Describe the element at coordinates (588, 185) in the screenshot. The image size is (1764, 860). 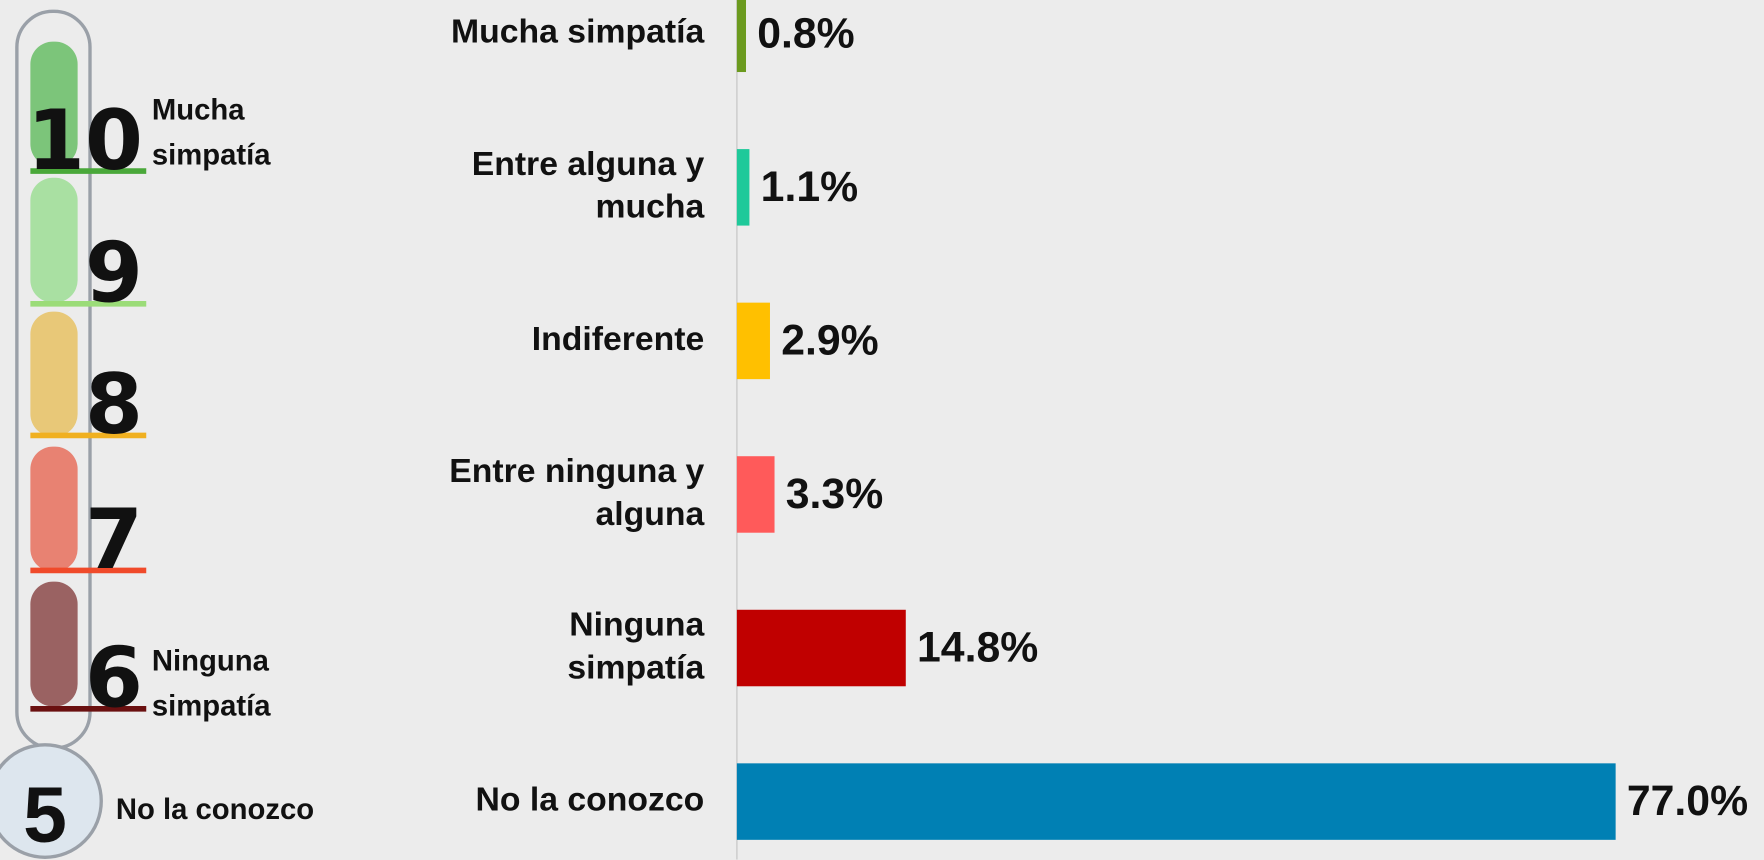
I see `category-label: Entre alguna y mucha` at that location.